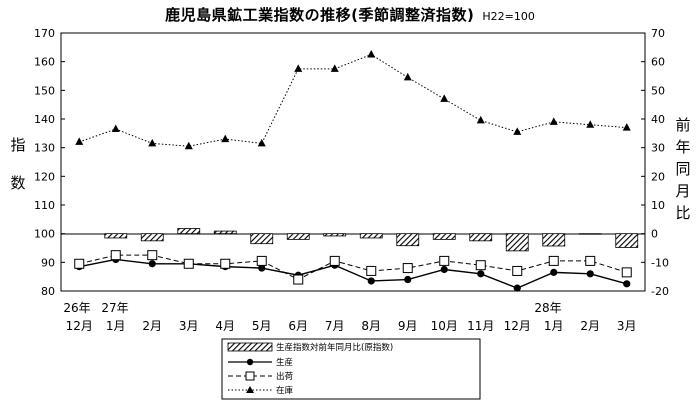  Describe the element at coordinates (682, 147) in the screenshot. I see `right-axis-label-char-2: 年` at that location.